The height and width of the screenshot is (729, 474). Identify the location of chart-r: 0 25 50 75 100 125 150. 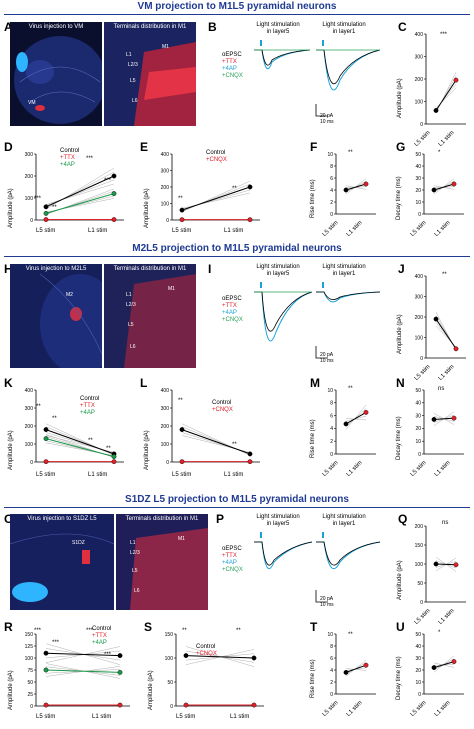
(77, 671).